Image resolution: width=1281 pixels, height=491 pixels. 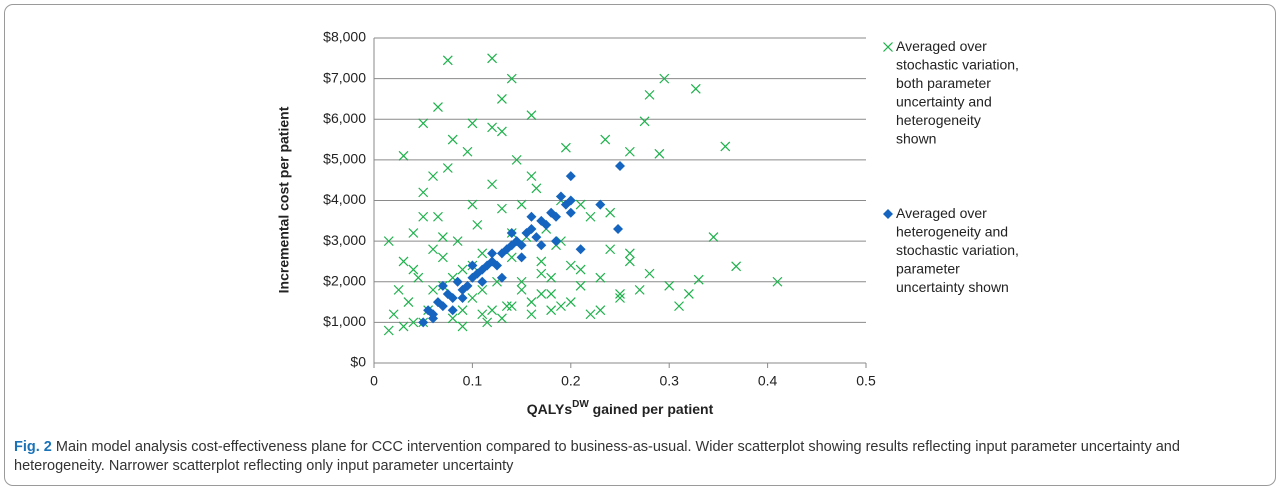 I want to click on x-tick-label: 0.4, so click(x=768, y=381).